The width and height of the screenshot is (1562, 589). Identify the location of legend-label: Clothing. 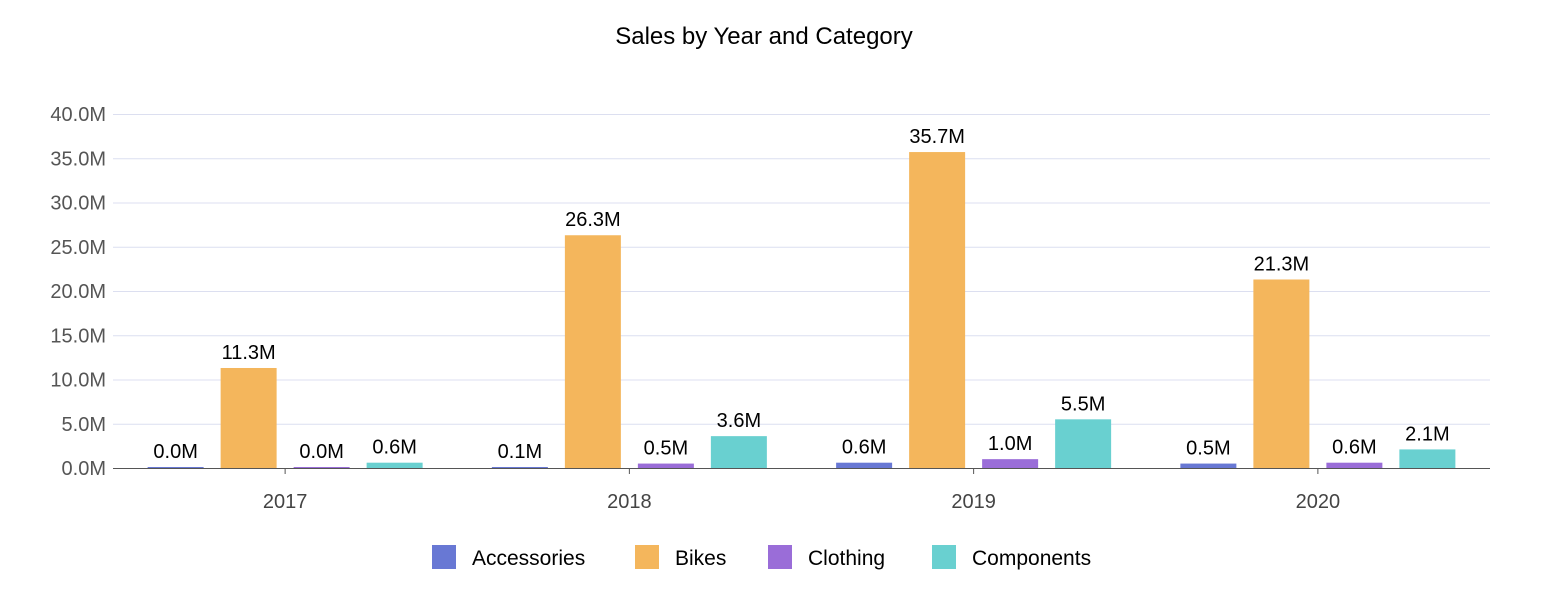
(846, 558).